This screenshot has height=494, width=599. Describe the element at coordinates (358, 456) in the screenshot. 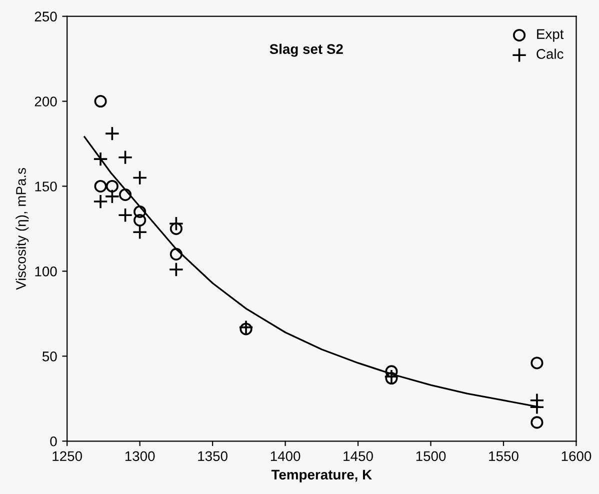

I see `x-tick-label: 1450` at that location.